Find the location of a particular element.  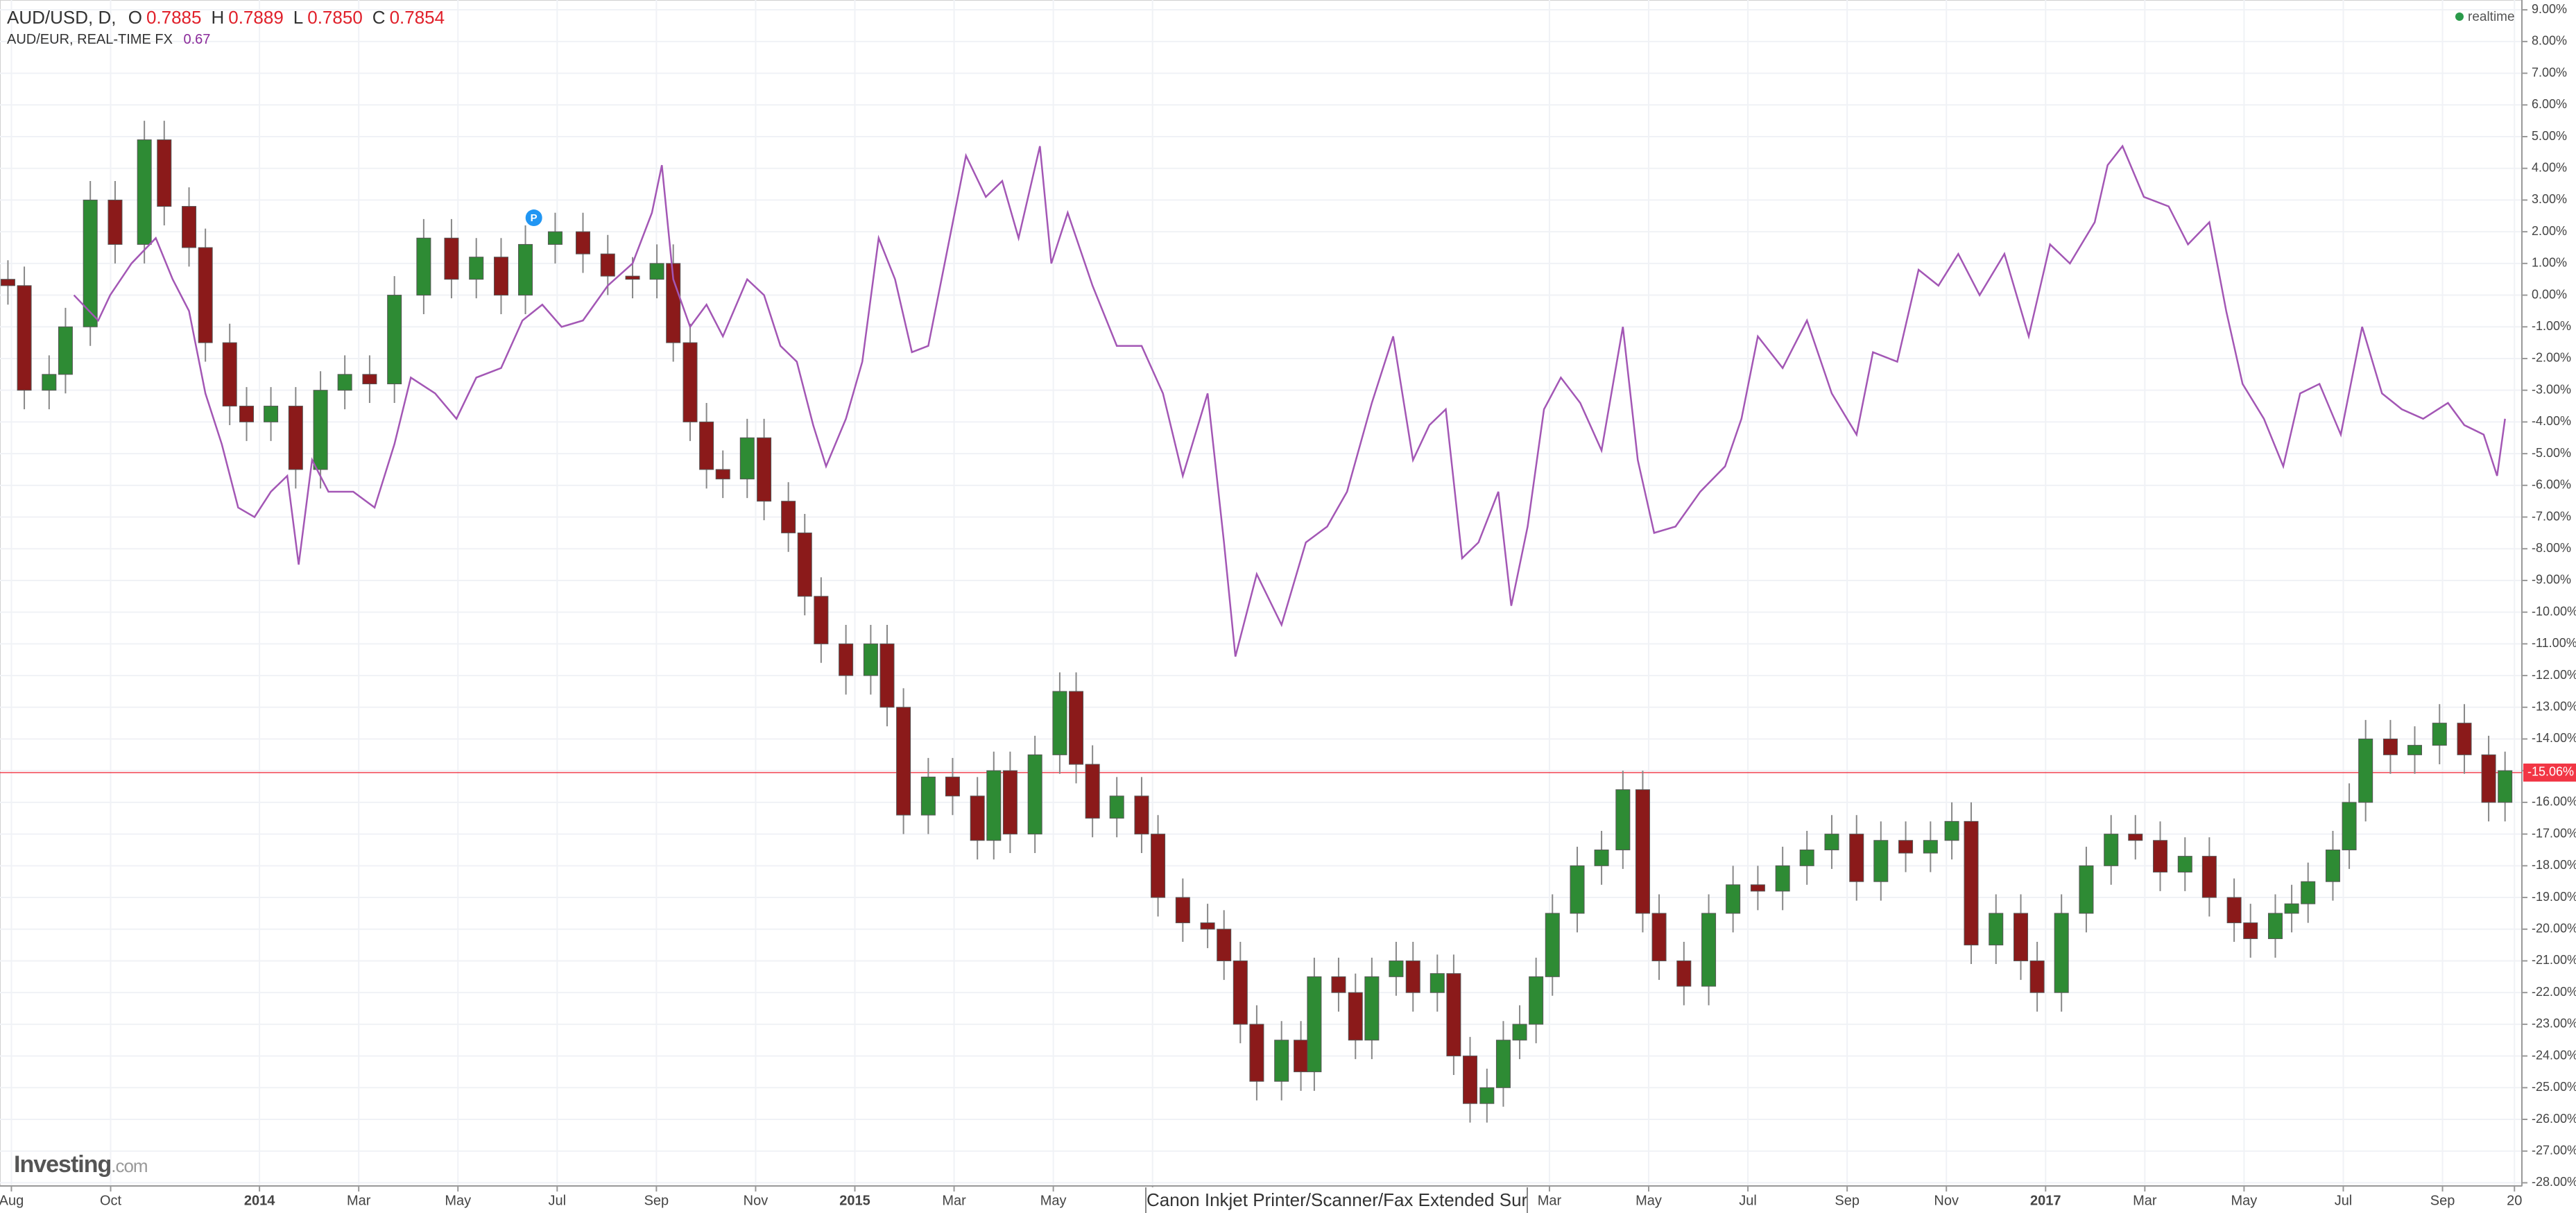

x-tick-label: 2014 is located at coordinates (259, 1200).